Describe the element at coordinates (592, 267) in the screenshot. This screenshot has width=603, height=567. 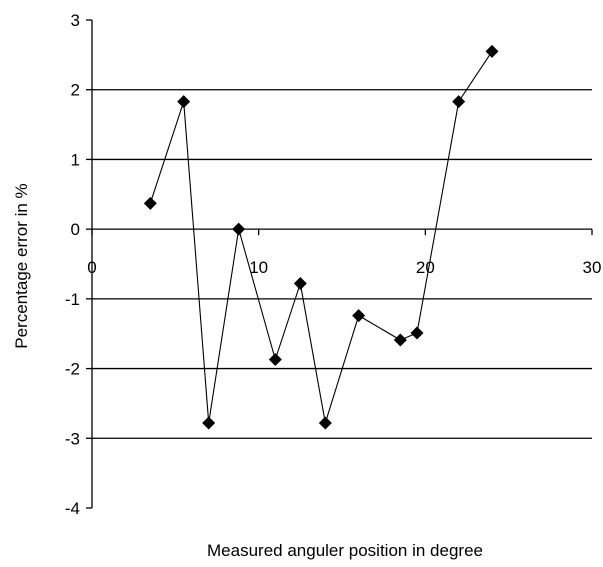
I see `x-tick-label: 30` at that location.